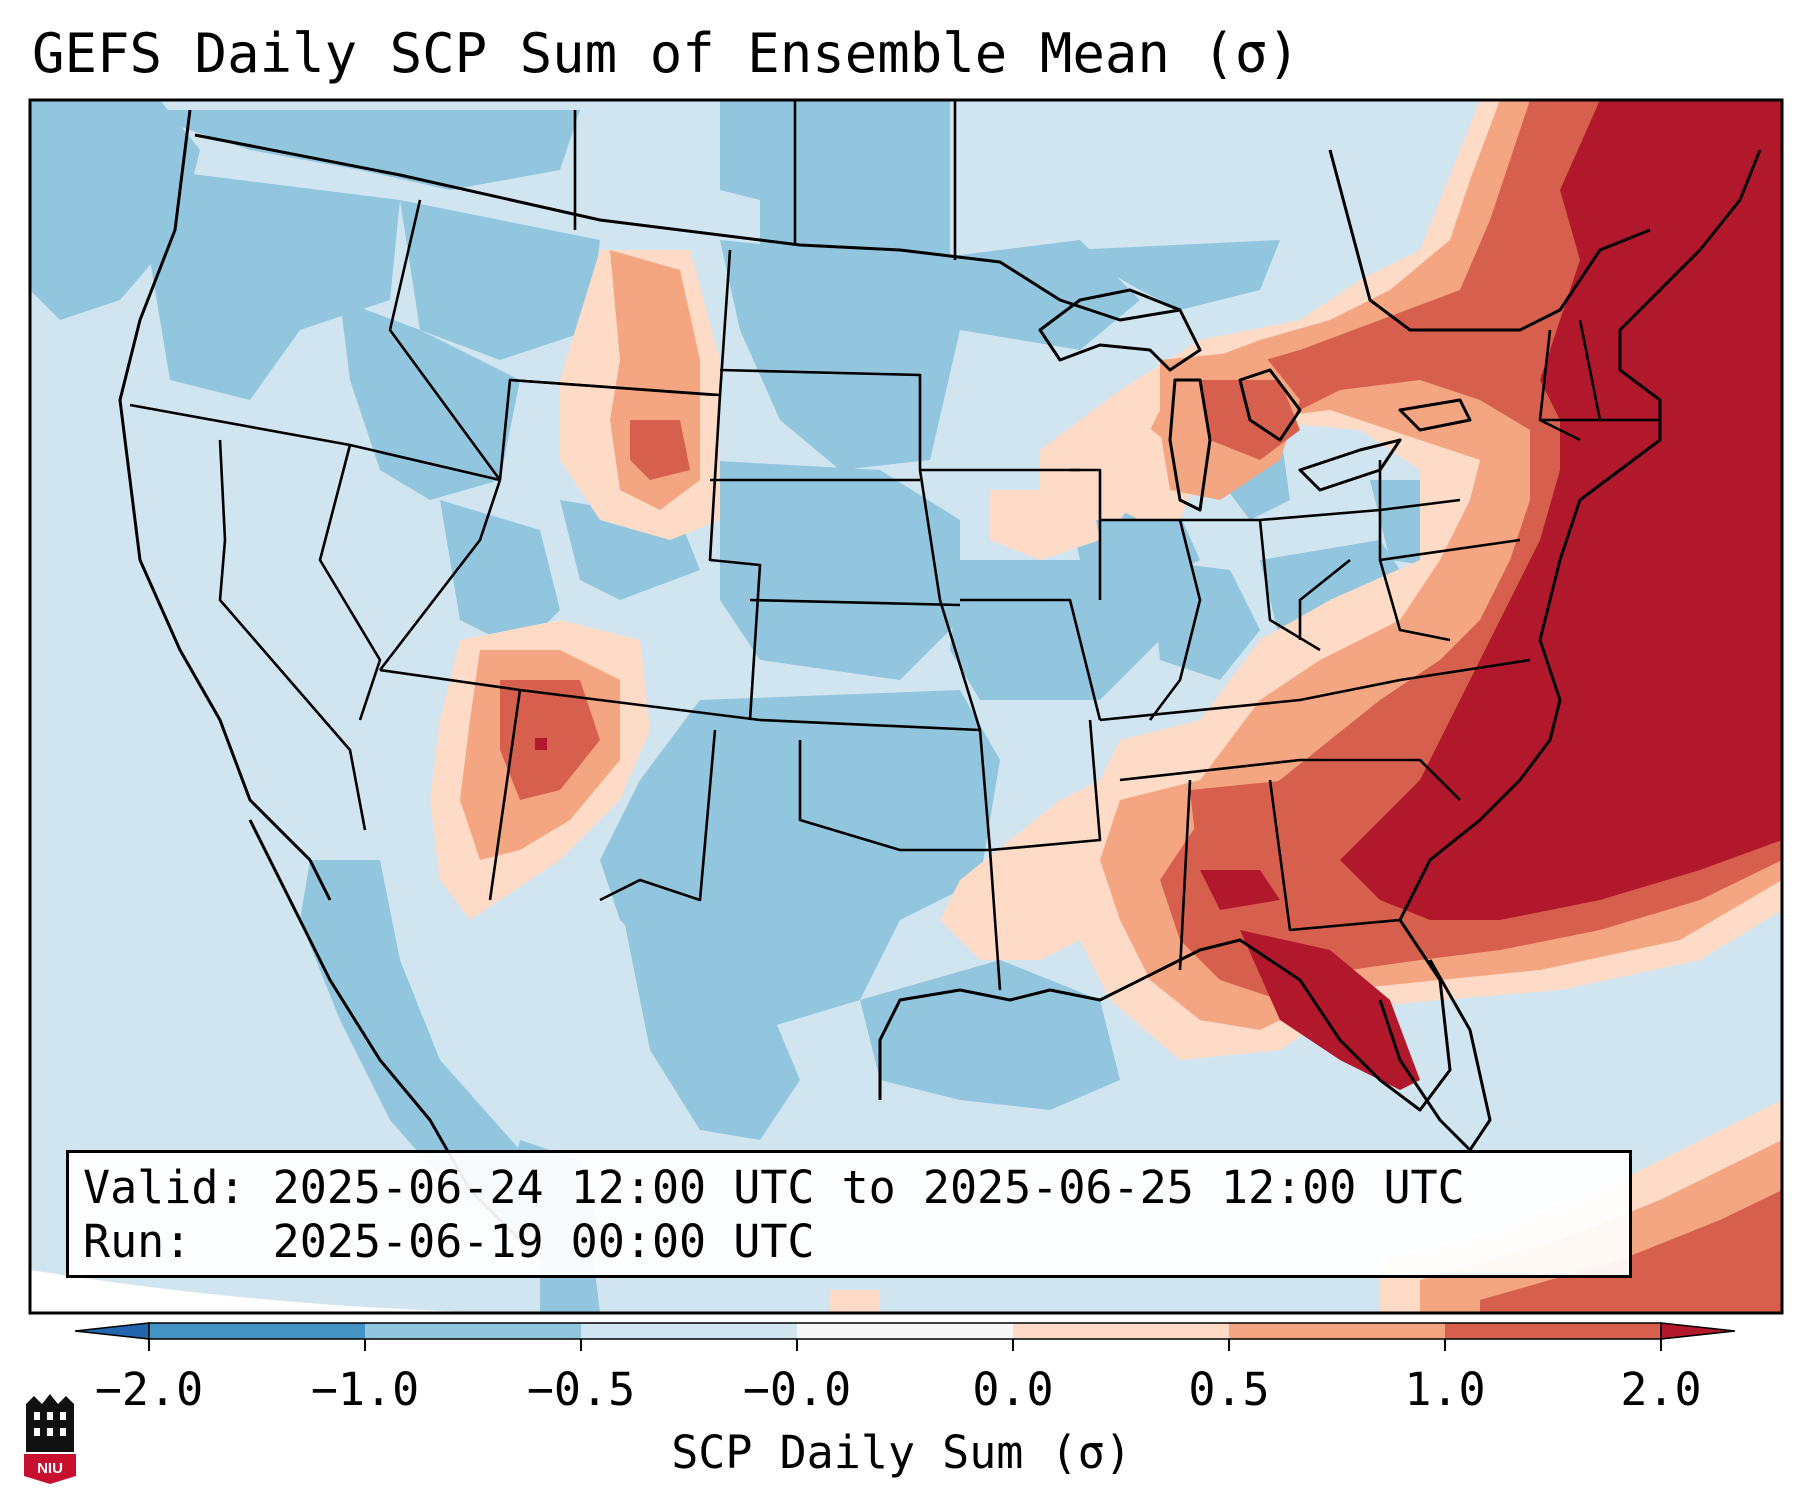 This screenshot has width=1803, height=1506. What do you see at coordinates (581, 1389) in the screenshot?
I see `colorbar-tick-label: −0.5` at bounding box center [581, 1389].